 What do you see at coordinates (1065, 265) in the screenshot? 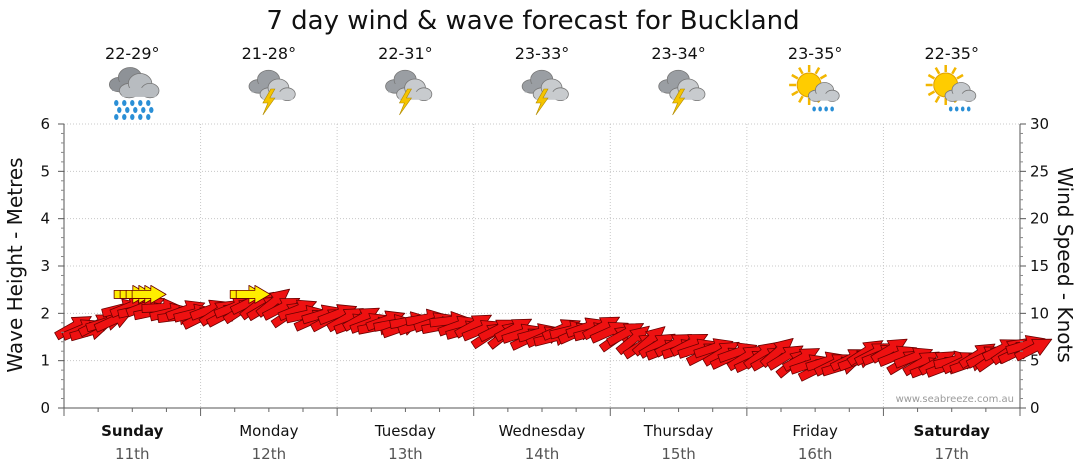
I see `right-axis-title: Wind Speed - Knots` at bounding box center [1065, 265].